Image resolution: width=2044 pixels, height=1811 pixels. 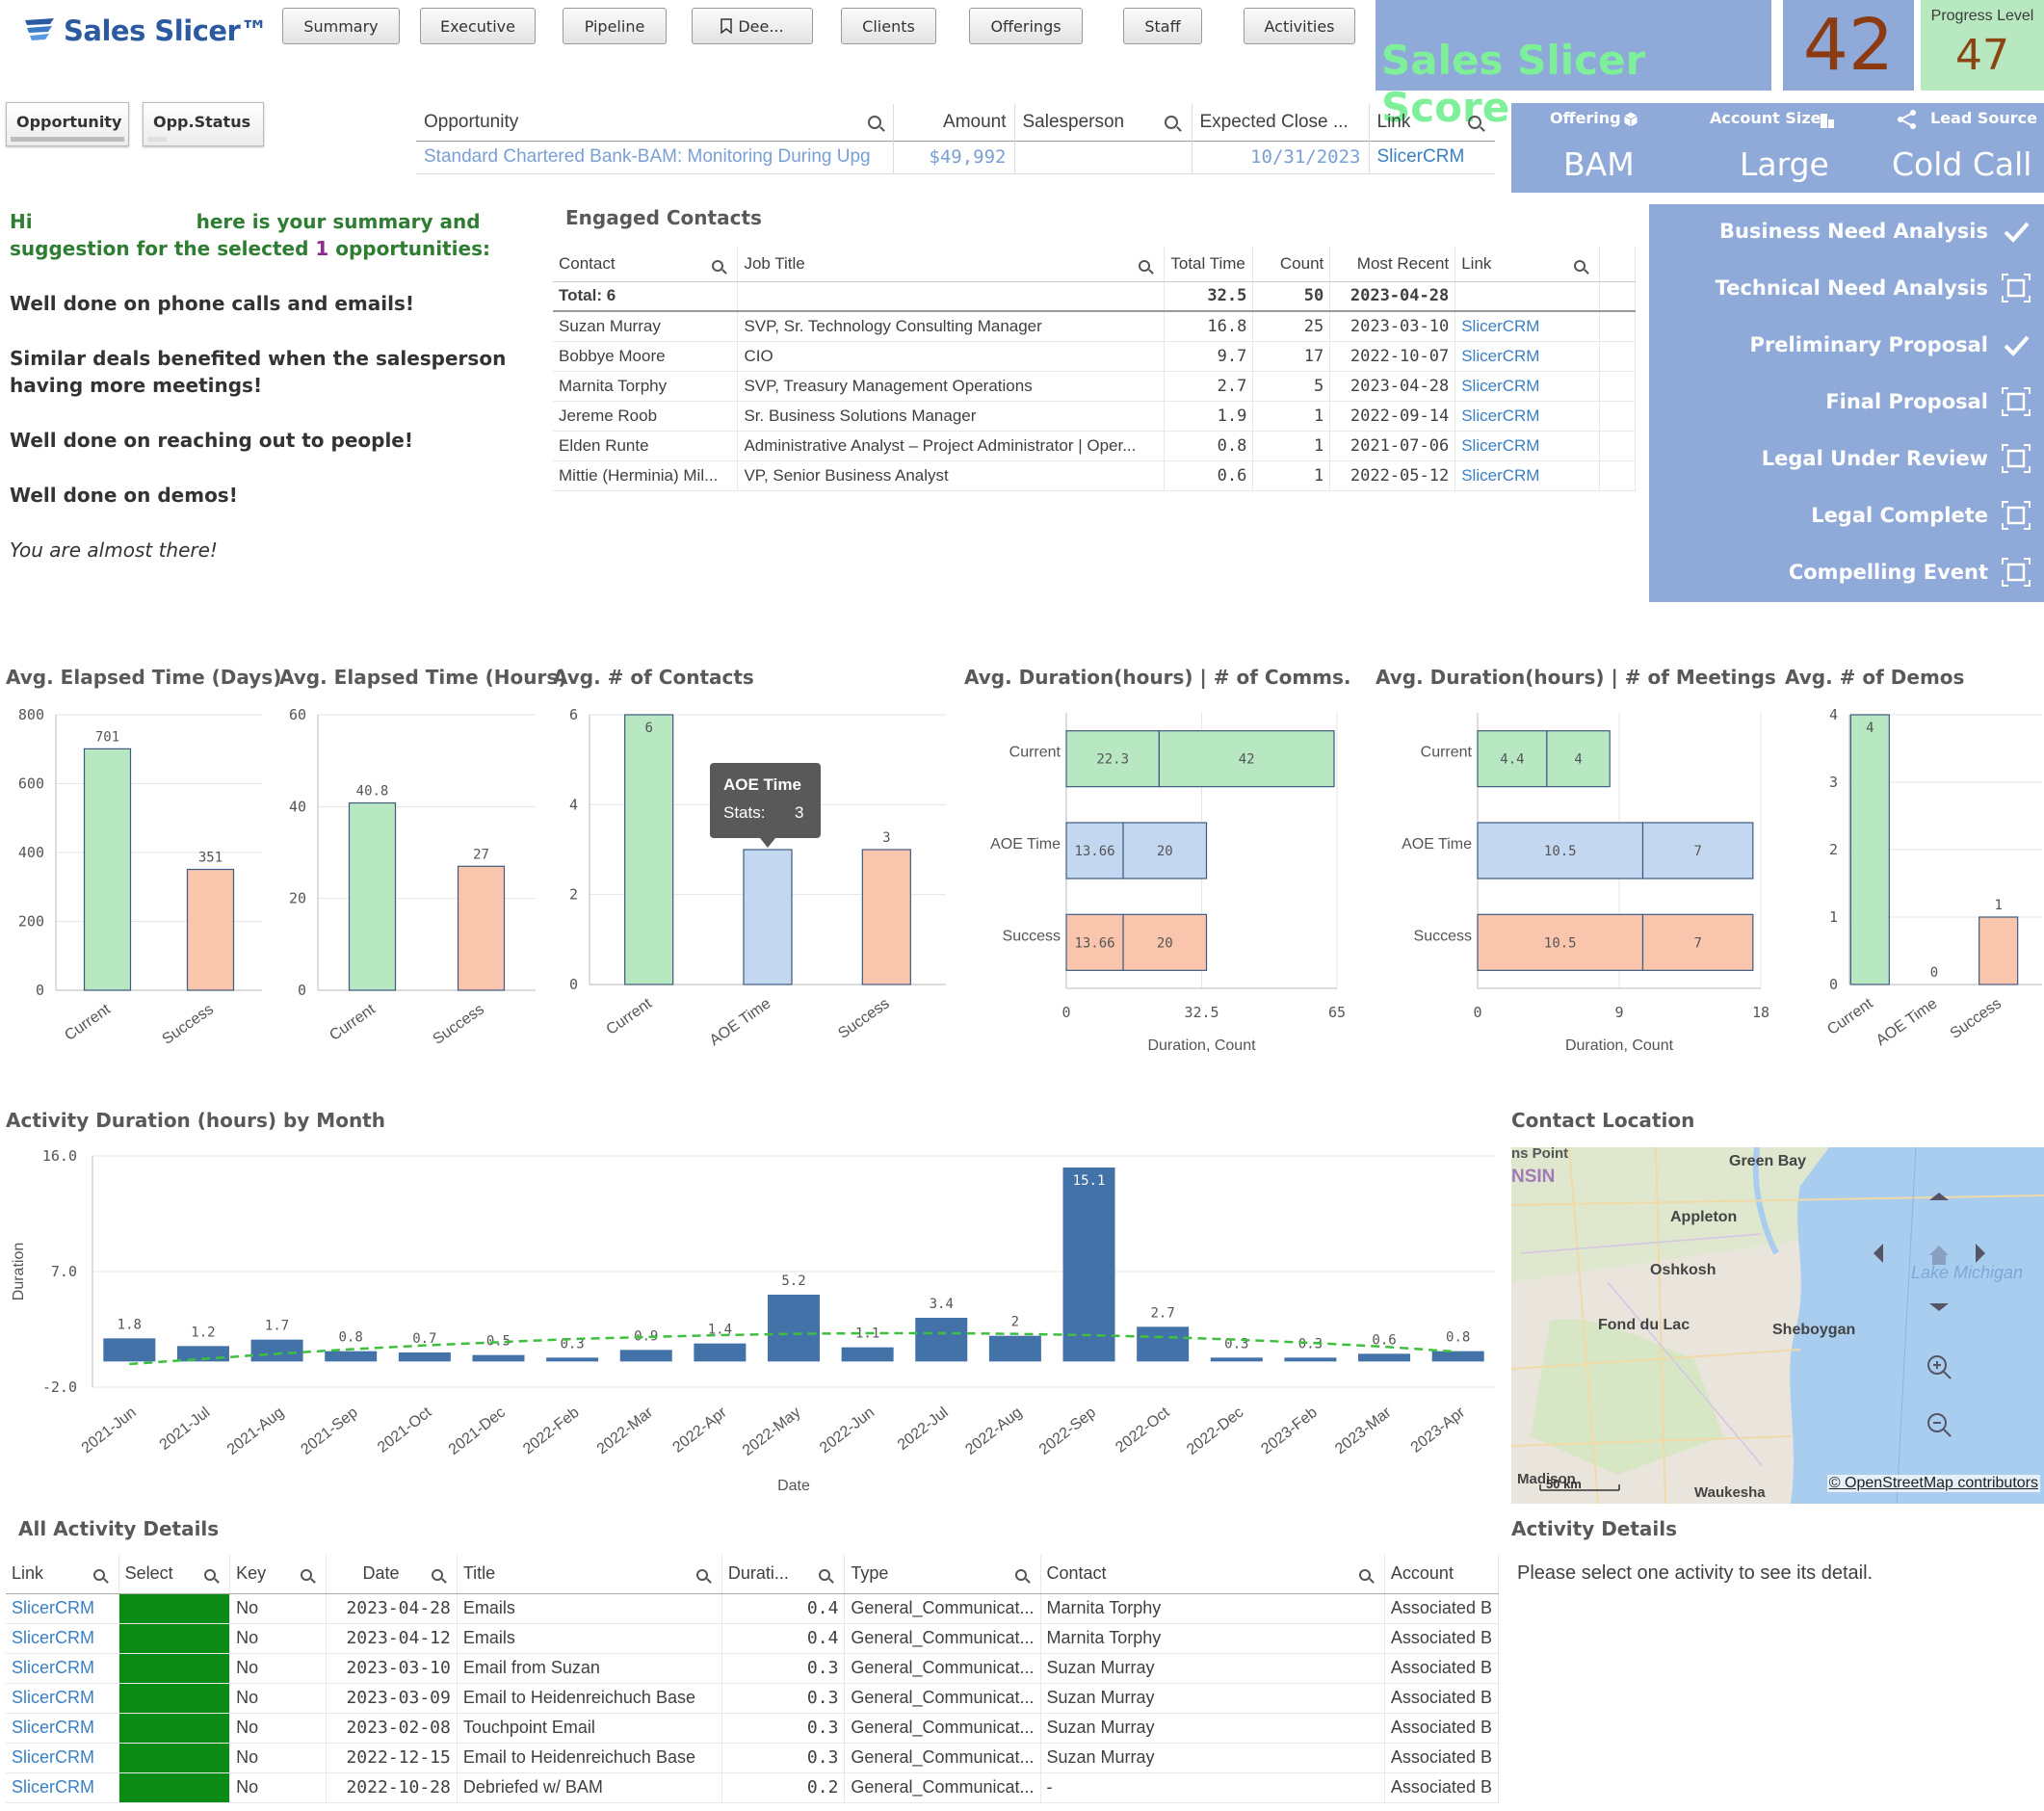 I want to click on nav-offerings-button: Offerings, so click(x=1026, y=26).